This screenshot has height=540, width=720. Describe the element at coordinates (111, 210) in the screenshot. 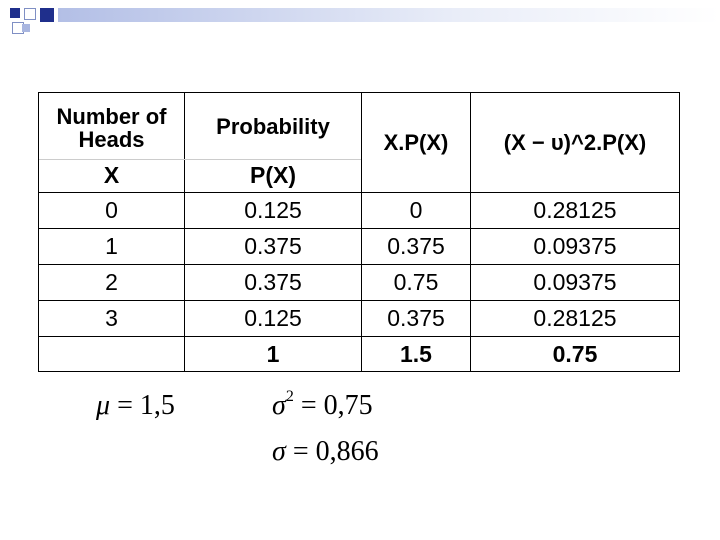

I see `cell-x: 0` at that location.